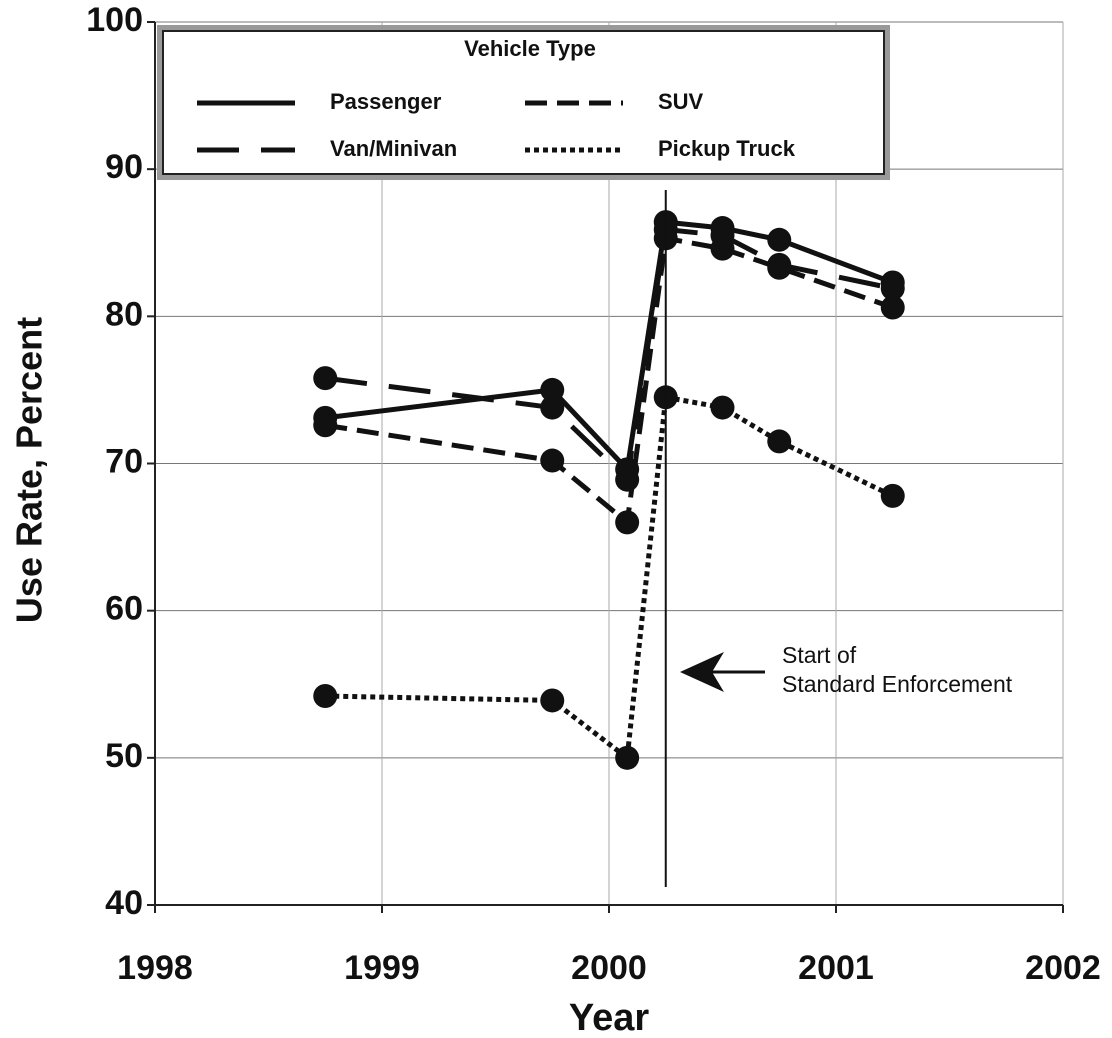 The image size is (1112, 1038). Describe the element at coordinates (819, 655) in the screenshot. I see `annotation-text: Start of` at that location.